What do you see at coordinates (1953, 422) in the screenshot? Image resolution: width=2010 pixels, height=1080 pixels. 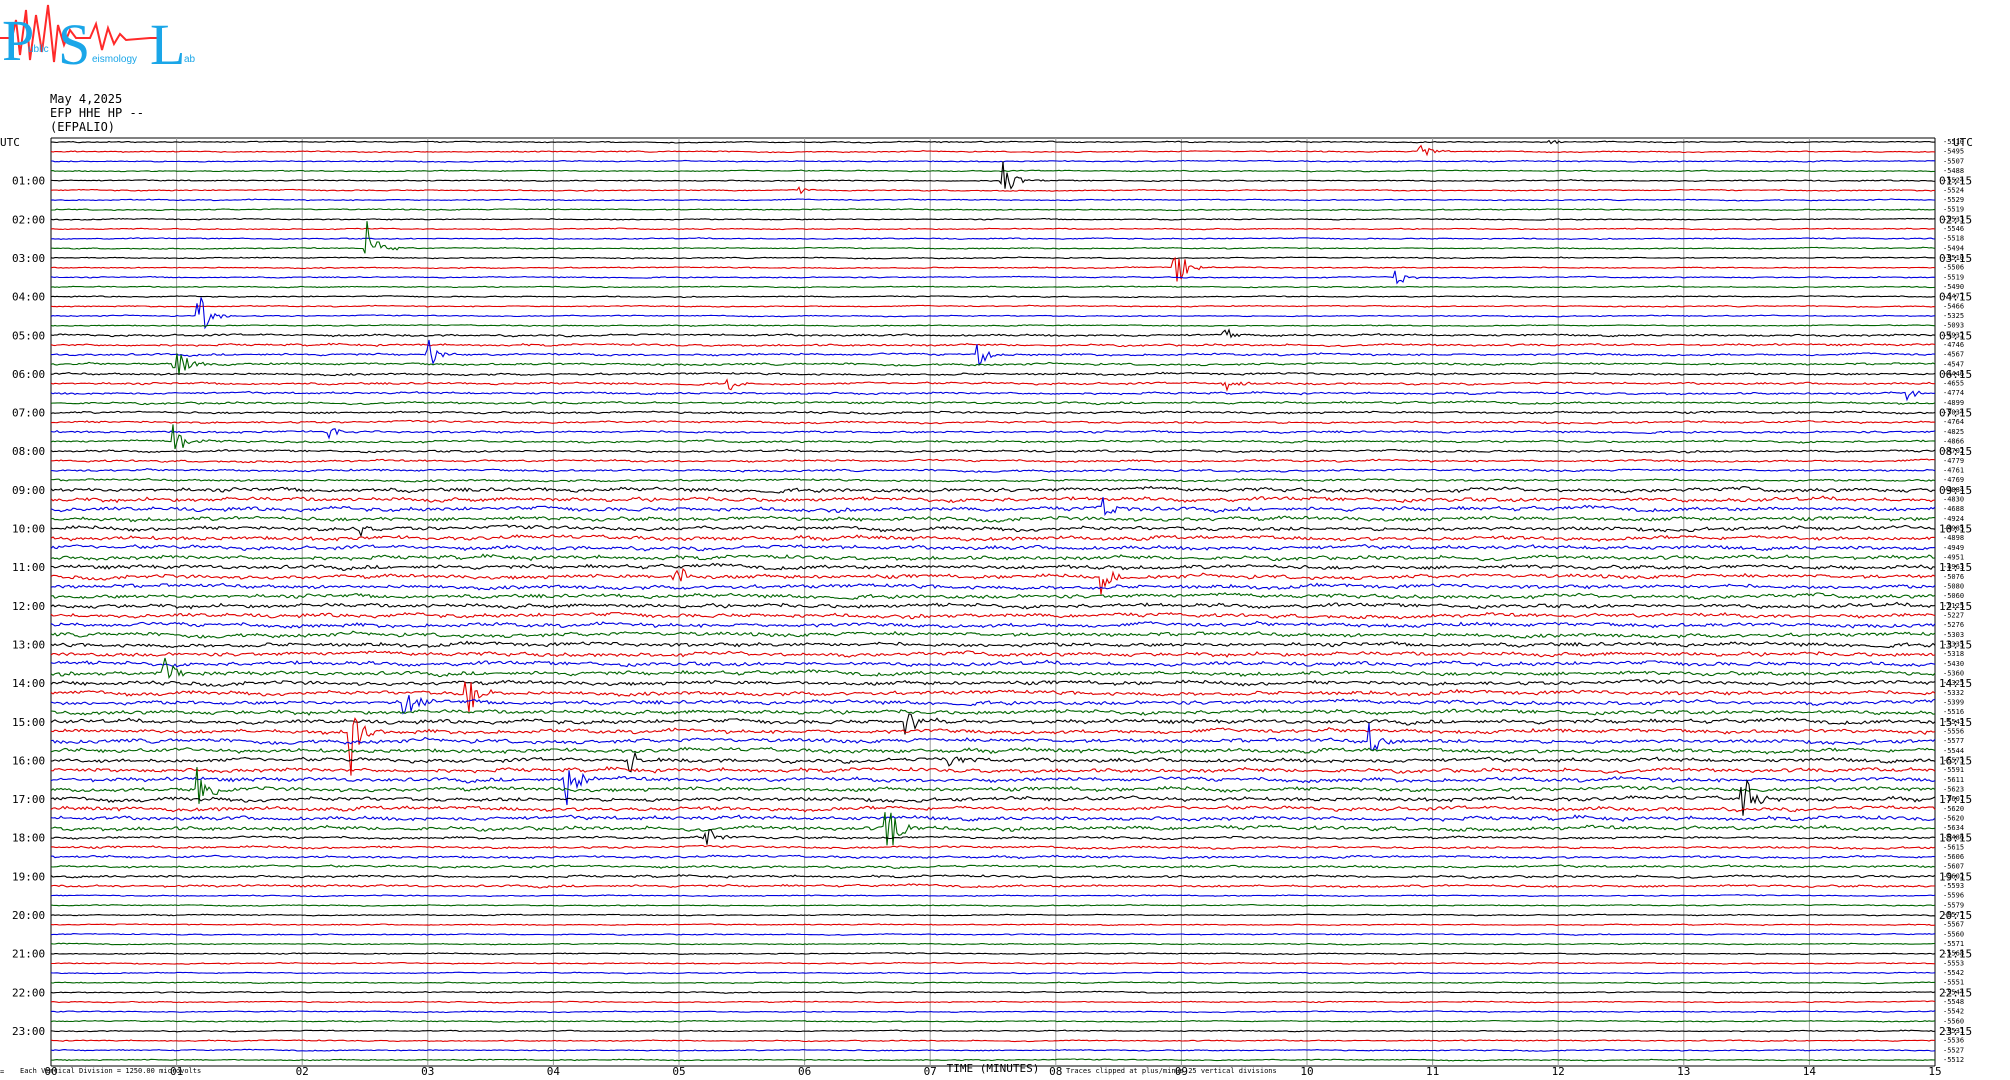 I see `trace-offset-label: -4764` at bounding box center [1953, 422].